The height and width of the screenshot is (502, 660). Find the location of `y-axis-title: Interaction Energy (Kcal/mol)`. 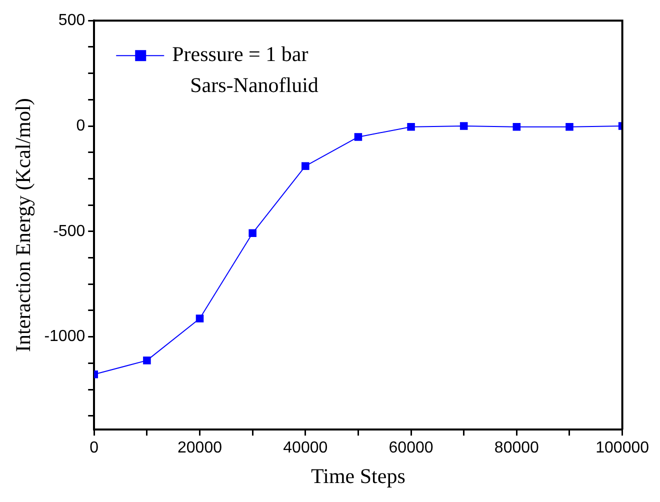

y-axis-title: Interaction Energy (Kcal/mol) is located at coordinates (23, 225).